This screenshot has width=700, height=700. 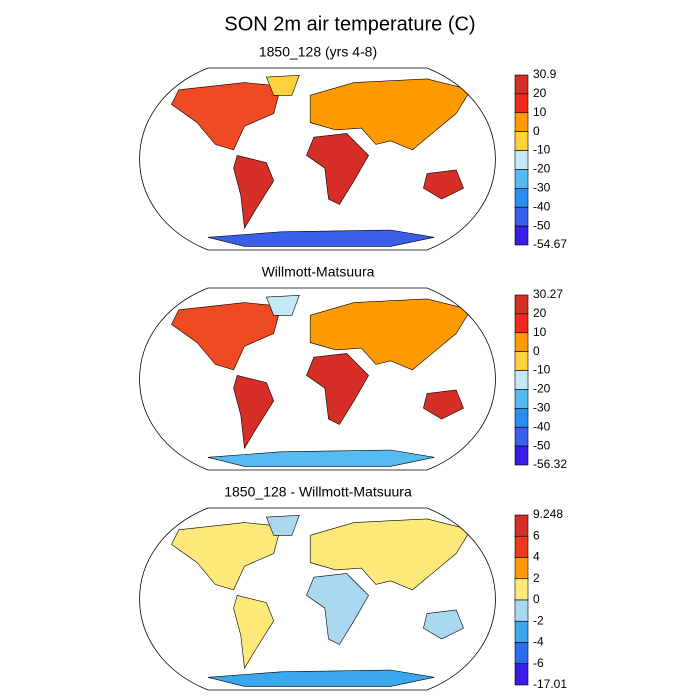 I want to click on colorbar-label: -56.32, so click(x=550, y=464).